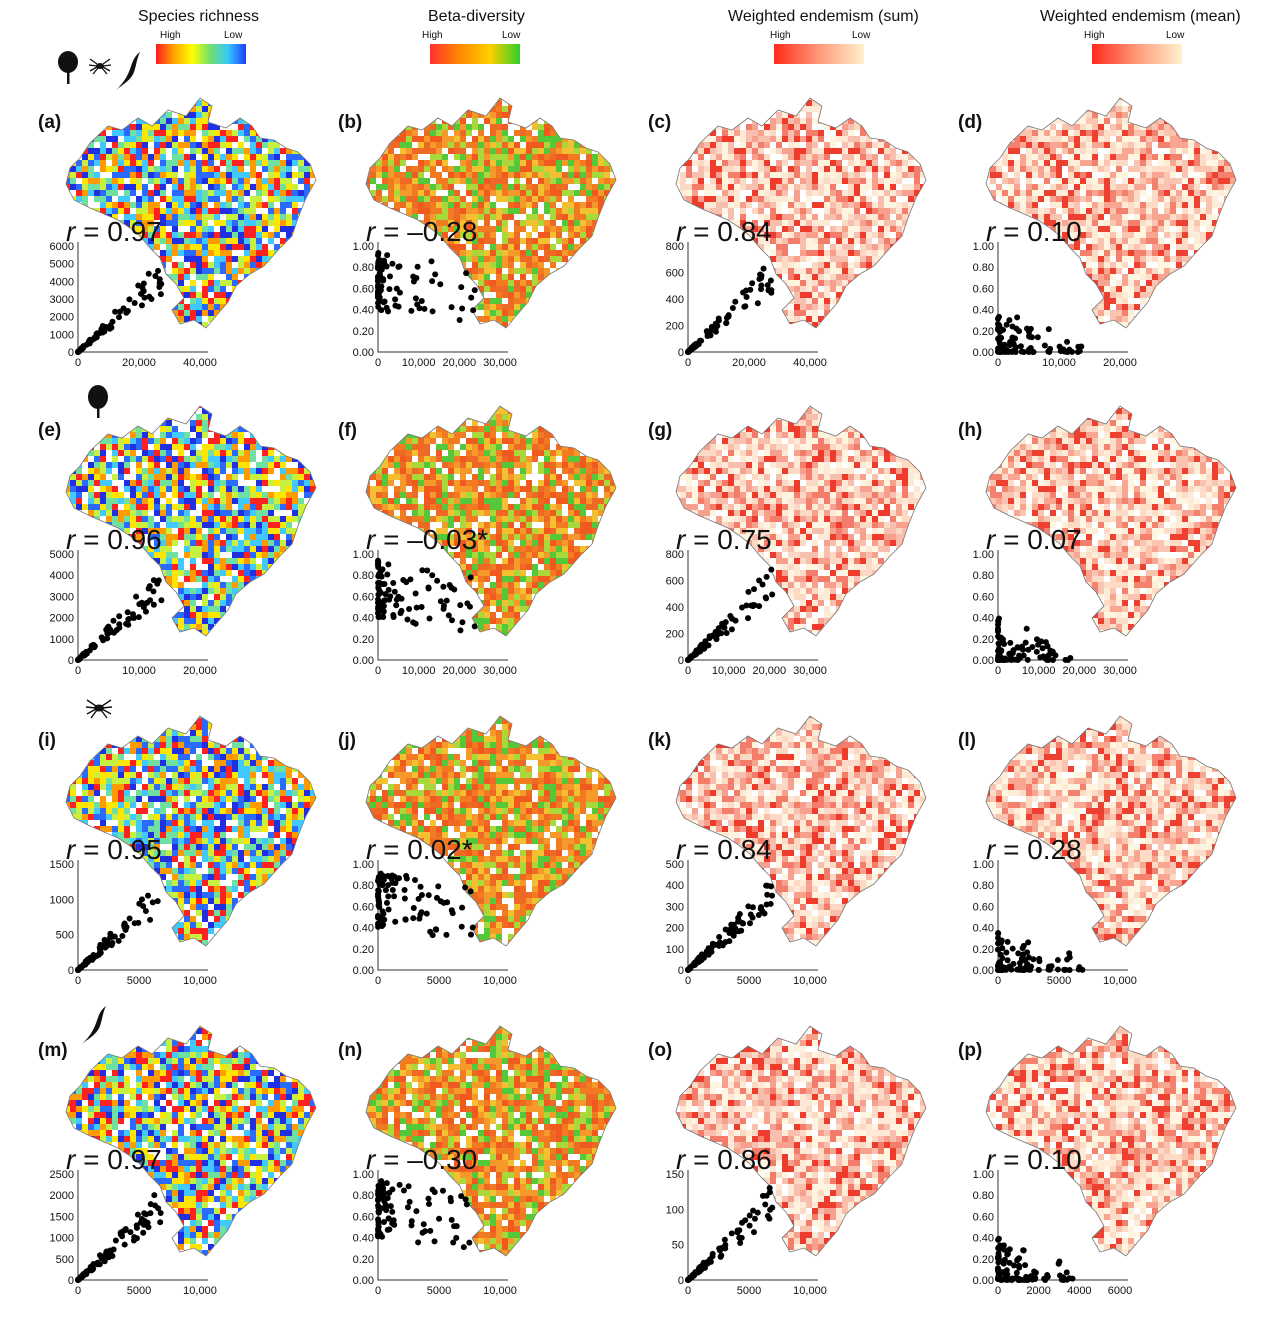 This screenshot has width=1283, height=1326. I want to click on x-tick-label: 5000, so click(139, 981).